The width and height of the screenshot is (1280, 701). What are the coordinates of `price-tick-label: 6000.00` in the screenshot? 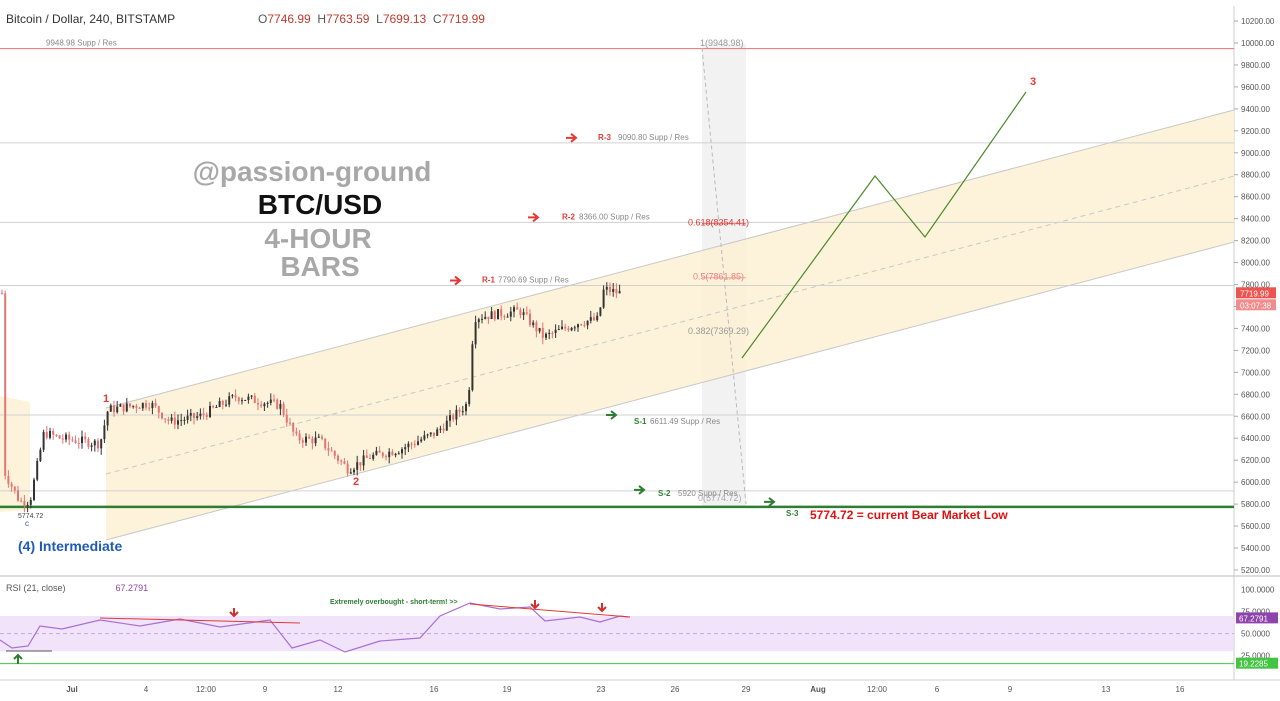 It's located at (1255, 482).